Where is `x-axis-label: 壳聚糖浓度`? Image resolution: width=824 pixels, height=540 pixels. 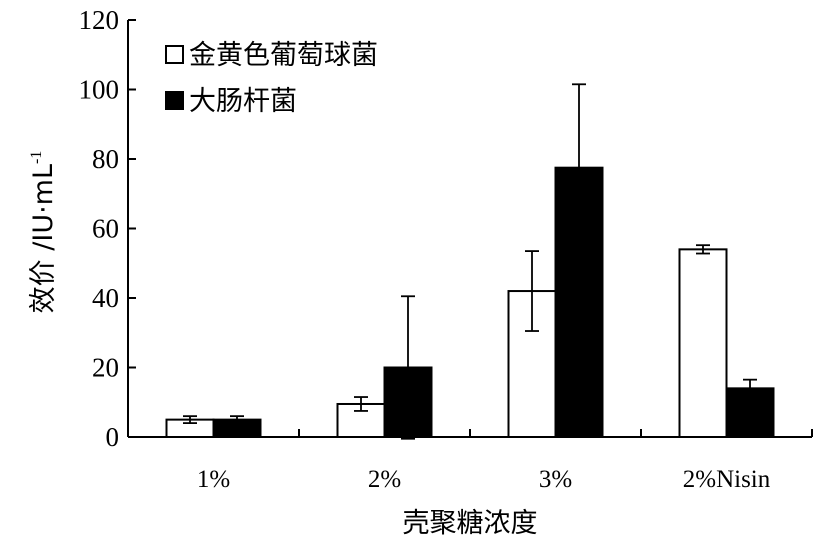 x-axis-label: 壳聚糖浓度 is located at coordinates (470, 523).